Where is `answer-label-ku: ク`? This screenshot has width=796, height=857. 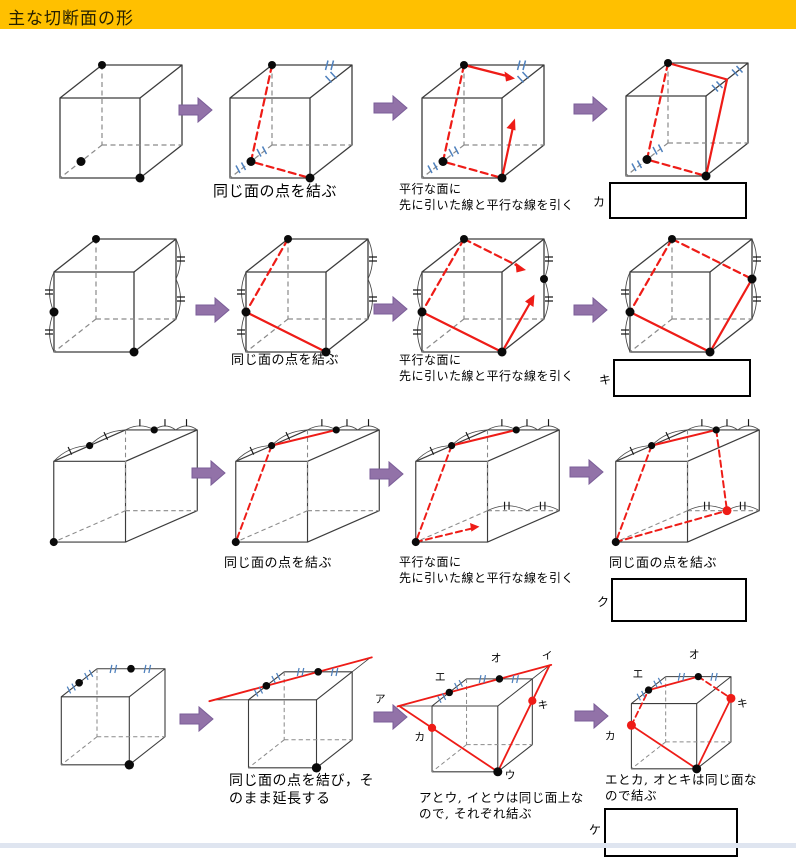
answer-label-ku: ク is located at coordinates (603, 602).